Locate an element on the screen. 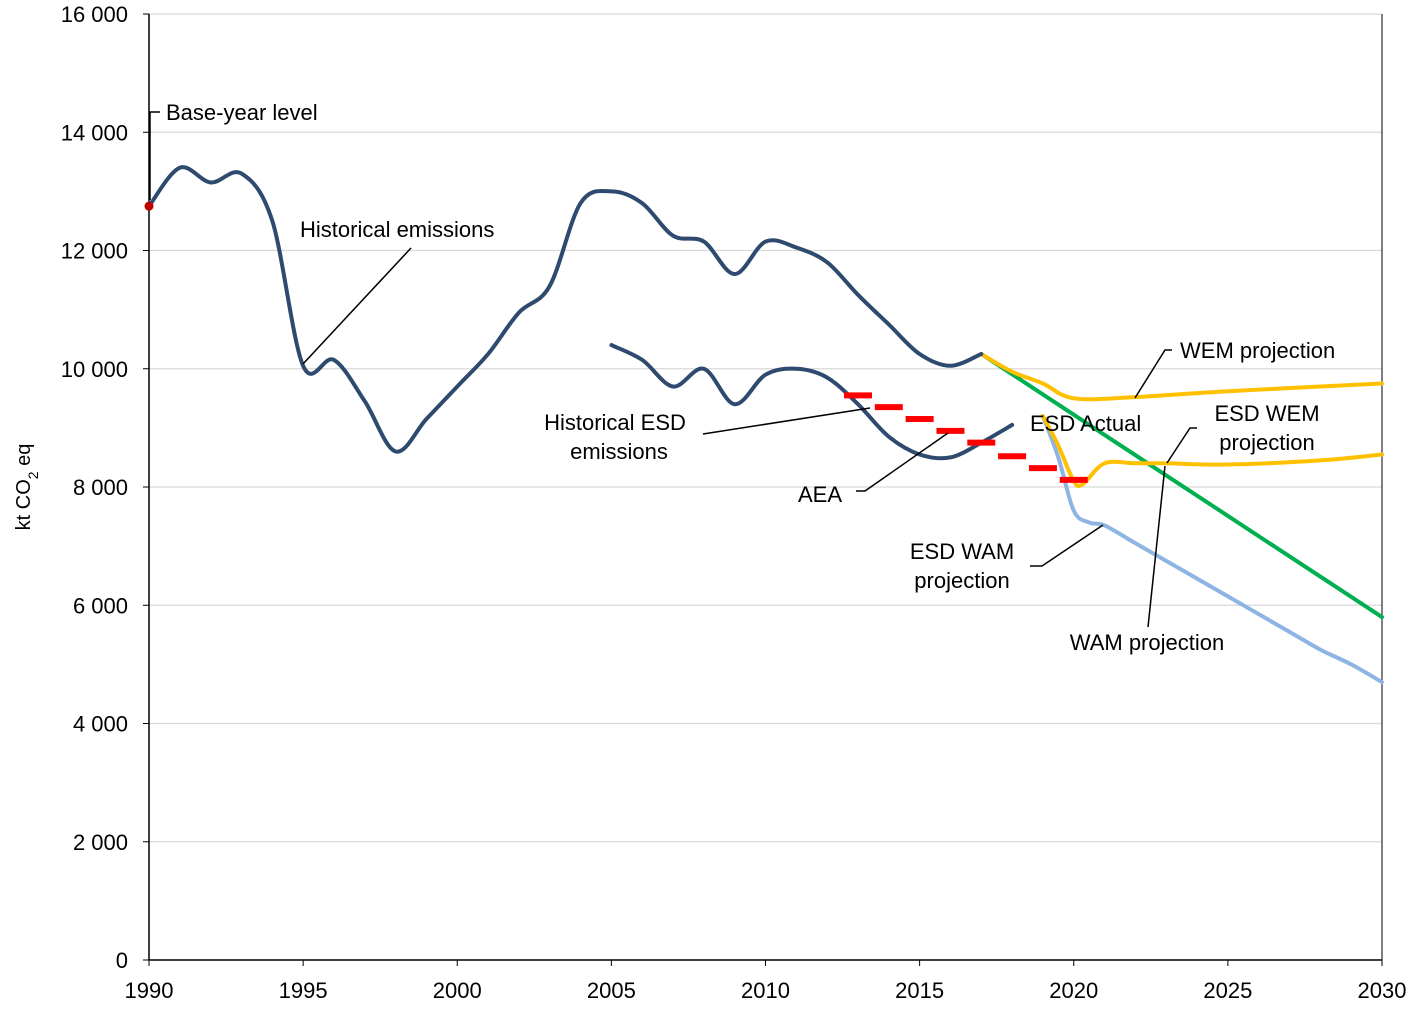 The width and height of the screenshot is (1422, 1033). y-tick-label: 0 is located at coordinates (122, 960).